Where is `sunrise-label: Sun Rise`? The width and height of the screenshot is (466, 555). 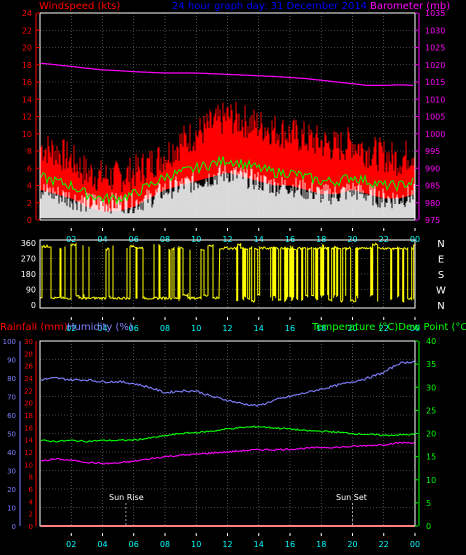 sunrise-label: Sun Rise is located at coordinates (126, 497).